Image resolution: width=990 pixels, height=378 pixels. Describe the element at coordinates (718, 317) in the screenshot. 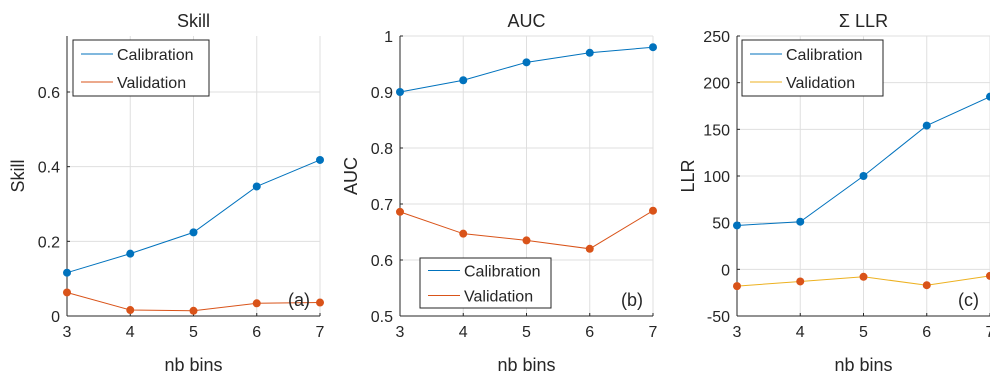

I see `y-tick-label: -50` at that location.